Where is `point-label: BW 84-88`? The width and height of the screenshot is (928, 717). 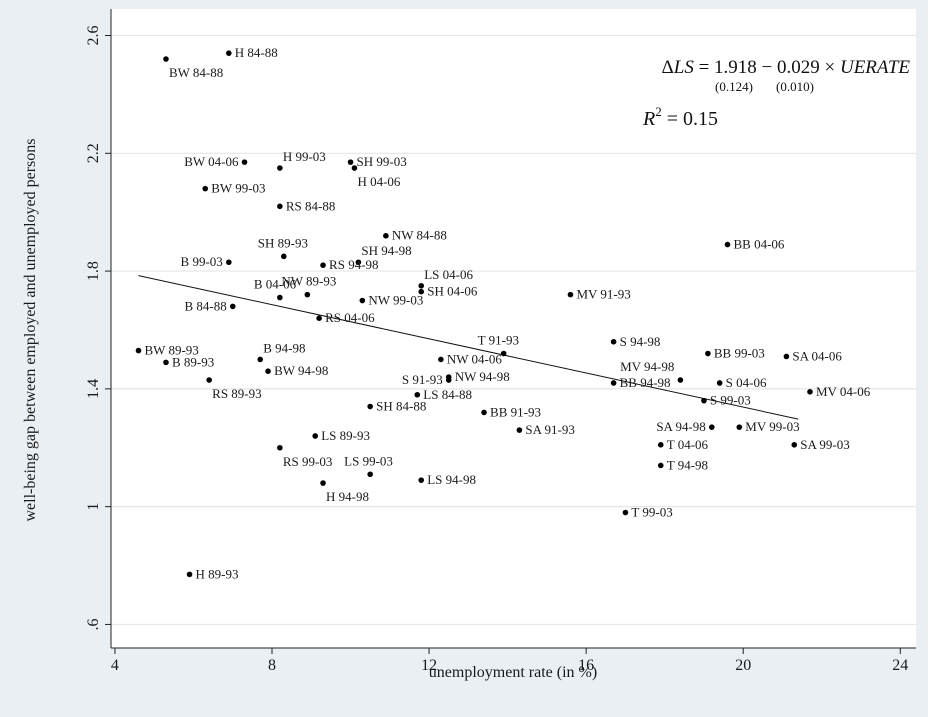
point-label: BW 84-88 is located at coordinates (196, 72).